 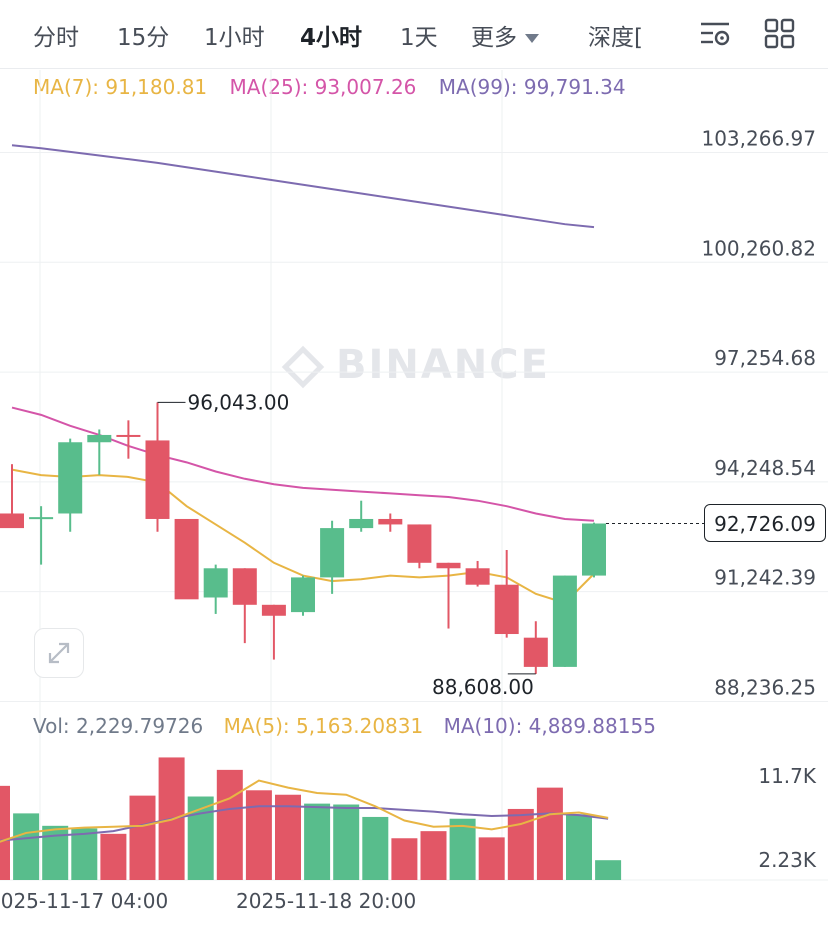 What do you see at coordinates (765, 468) in the screenshot?
I see `y-axis-tick-label: 94,248.54` at bounding box center [765, 468].